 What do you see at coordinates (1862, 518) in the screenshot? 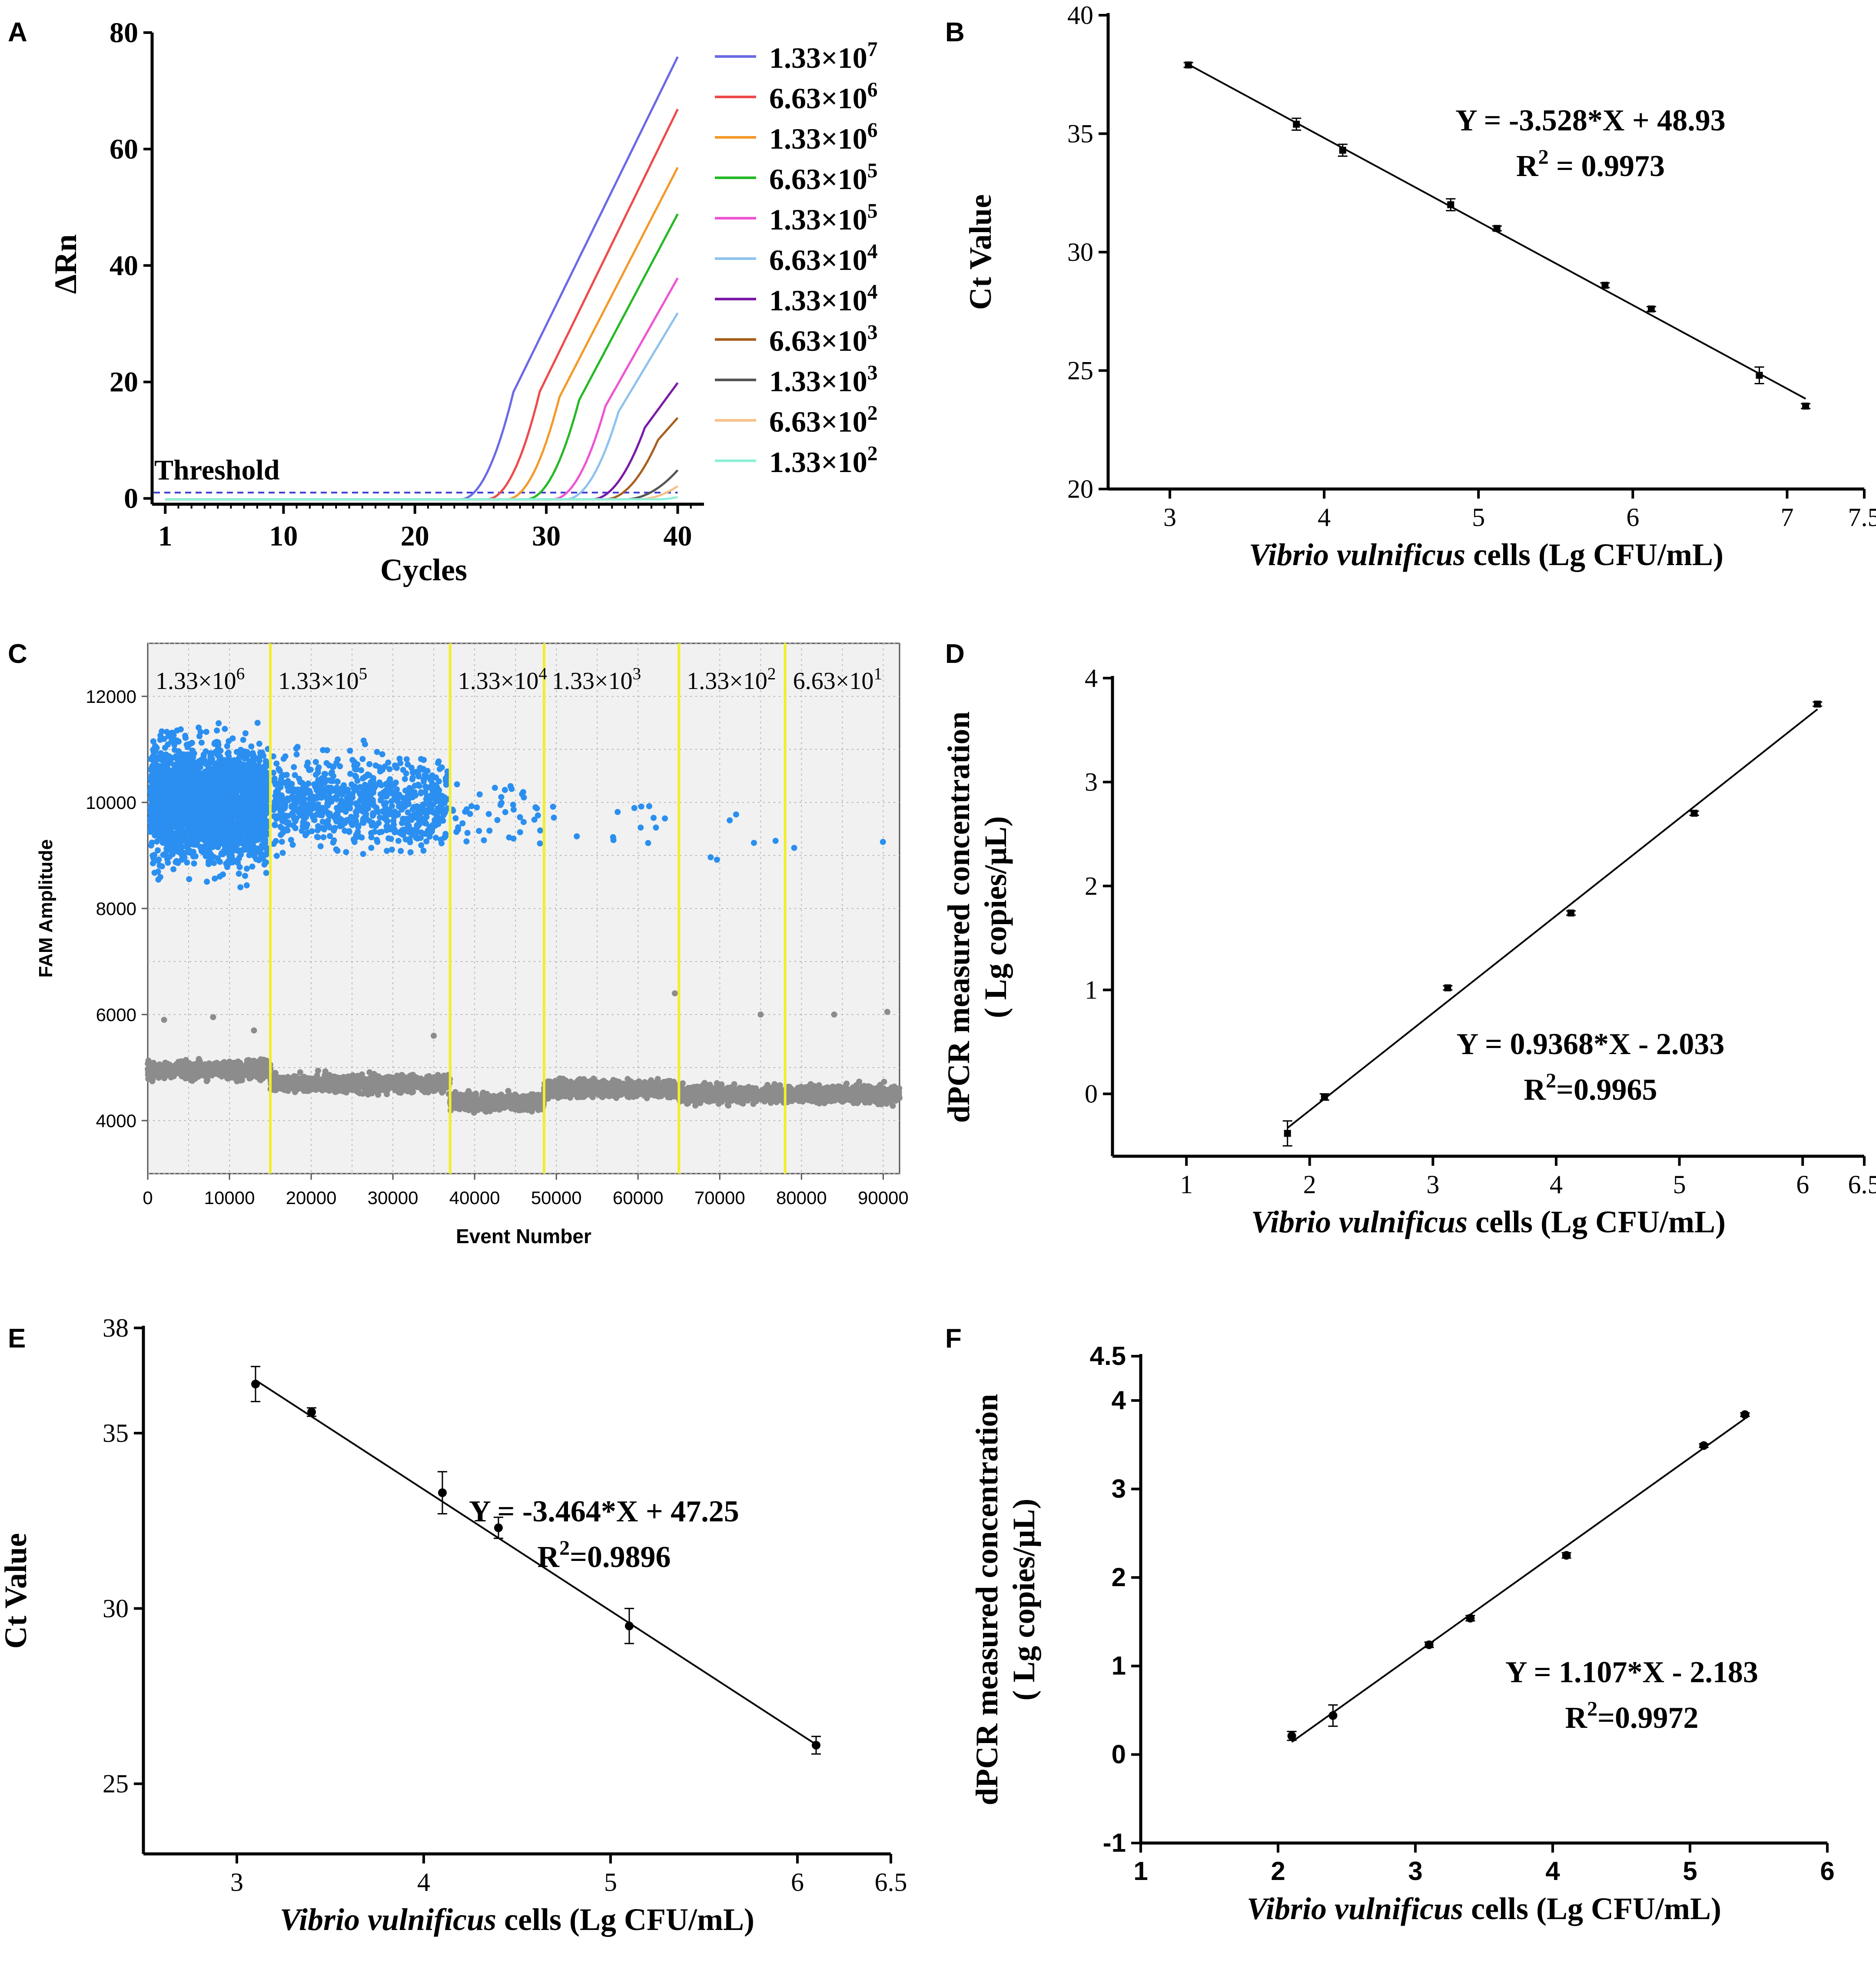
I see `x-tick-label: 7.5` at bounding box center [1862, 518].